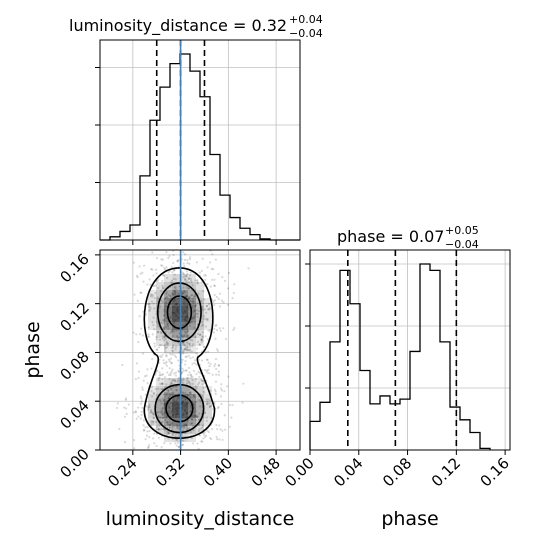  Describe the element at coordinates (33, 349) in the screenshot. I see `y-axis-label-phase: phase` at that location.